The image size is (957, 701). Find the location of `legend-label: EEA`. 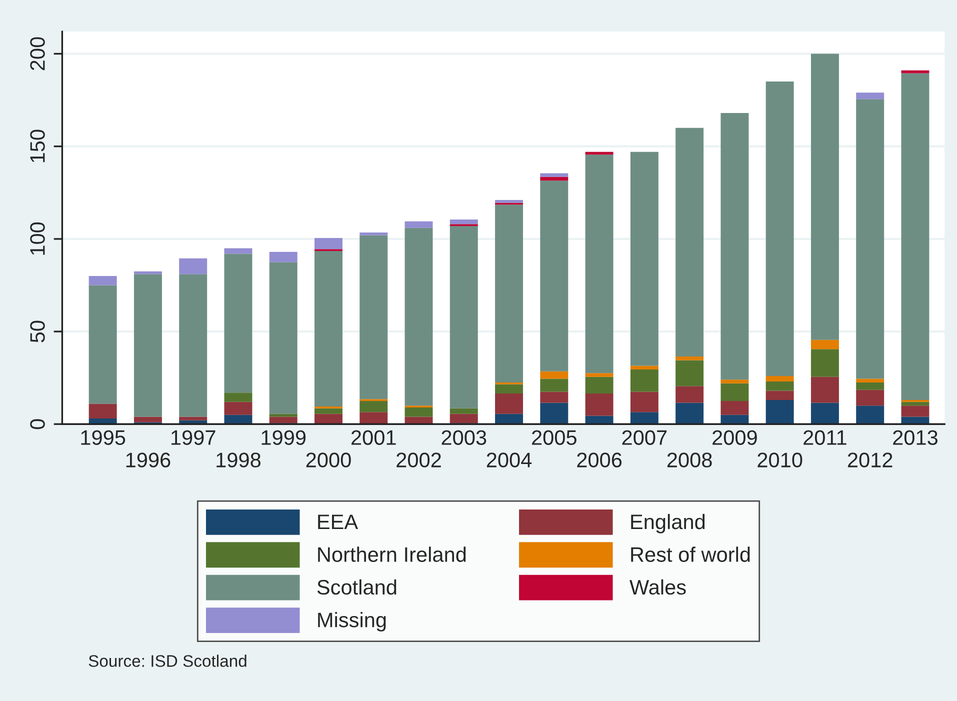

legend-label: EEA is located at coordinates (338, 522).